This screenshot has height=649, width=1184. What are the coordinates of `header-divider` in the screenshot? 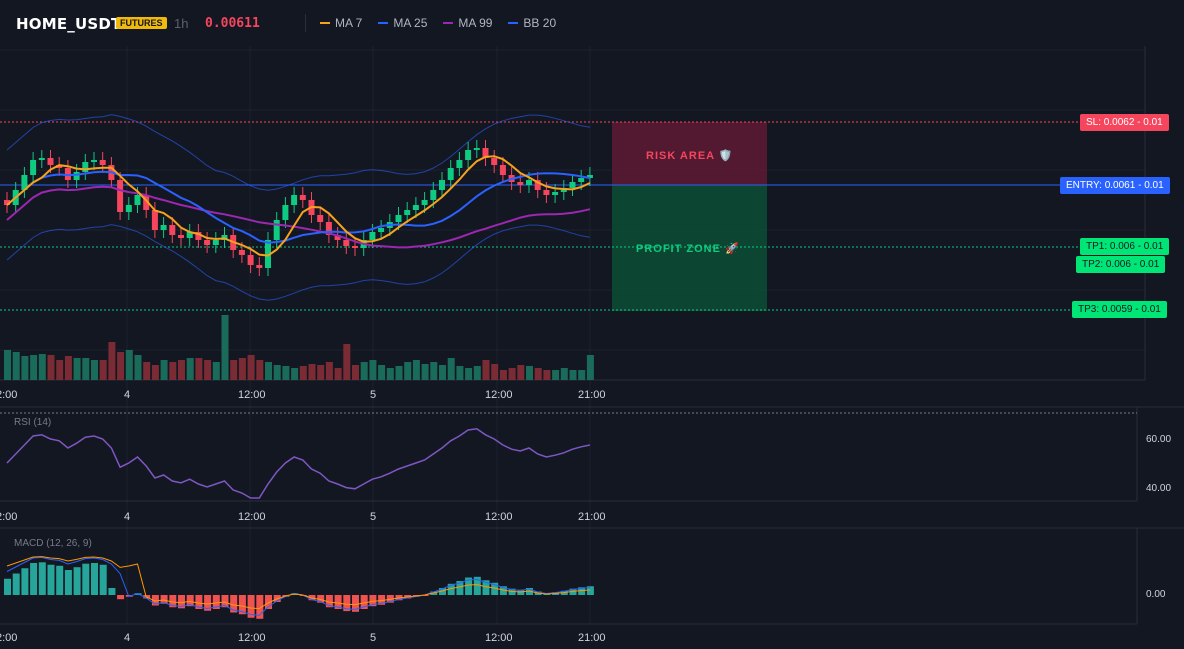 It's located at (305, 23).